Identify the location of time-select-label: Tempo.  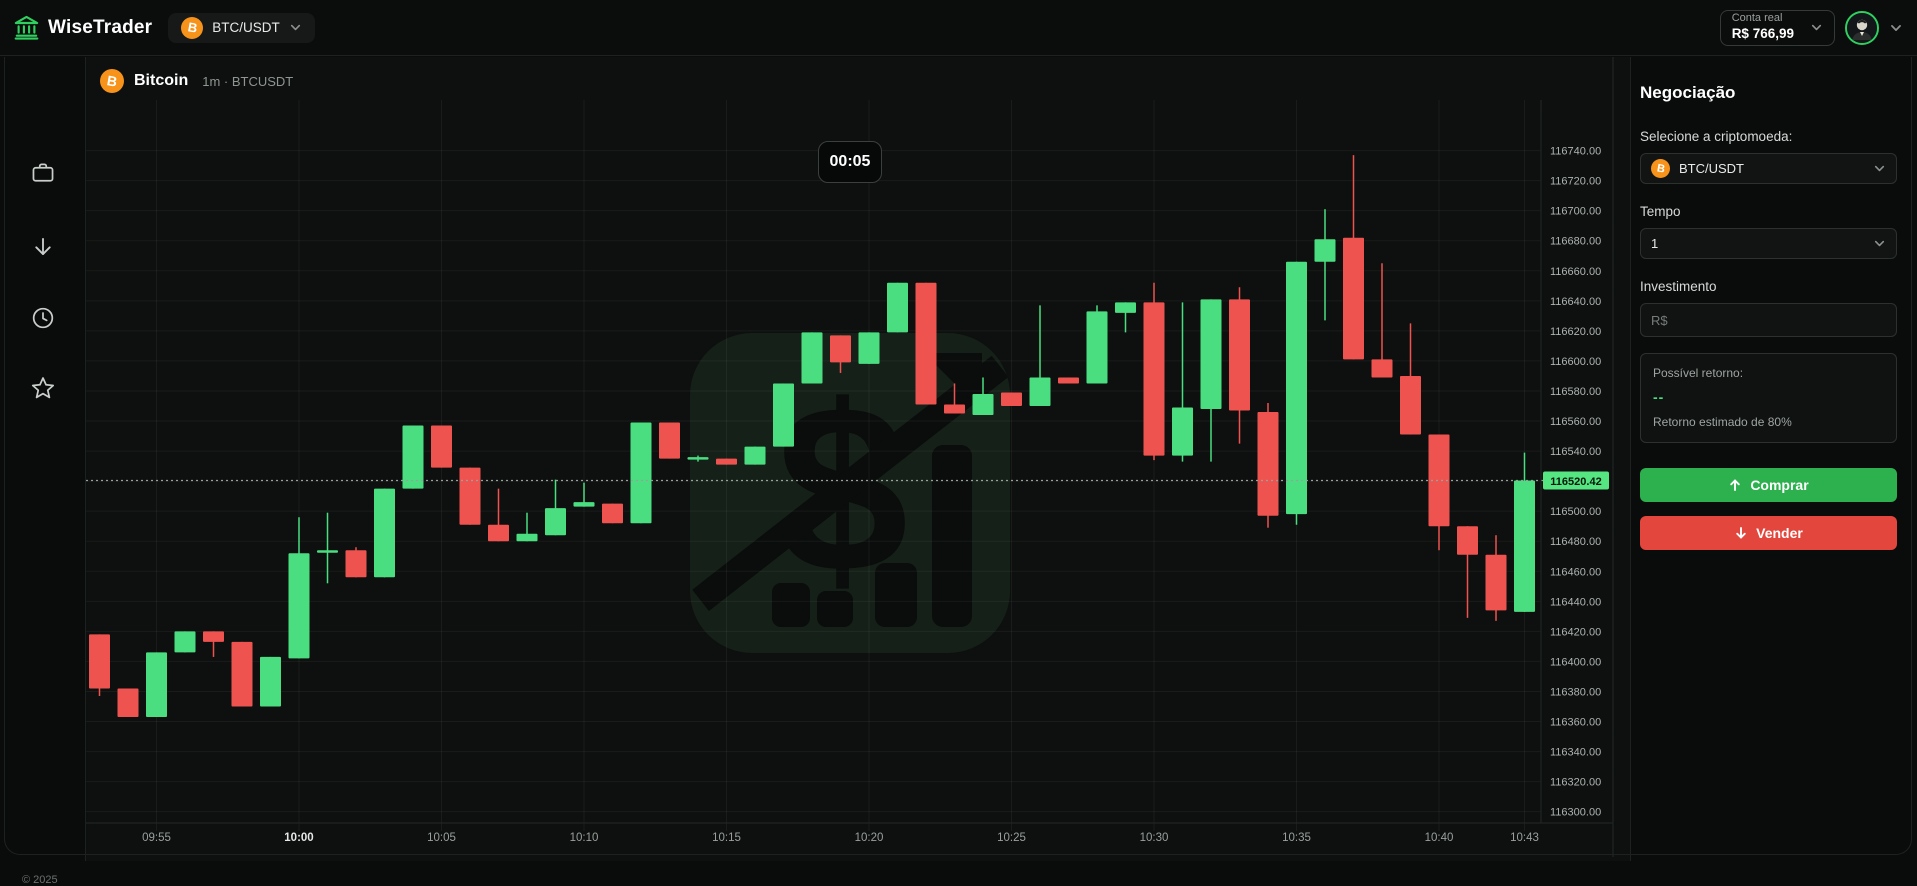
(1660, 211).